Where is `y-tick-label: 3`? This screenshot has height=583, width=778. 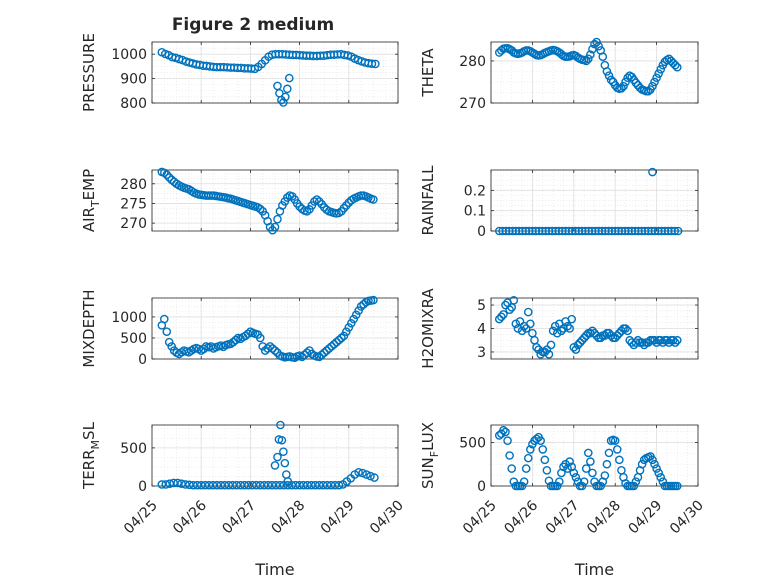
y-tick-label: 3 is located at coordinates (481, 353).